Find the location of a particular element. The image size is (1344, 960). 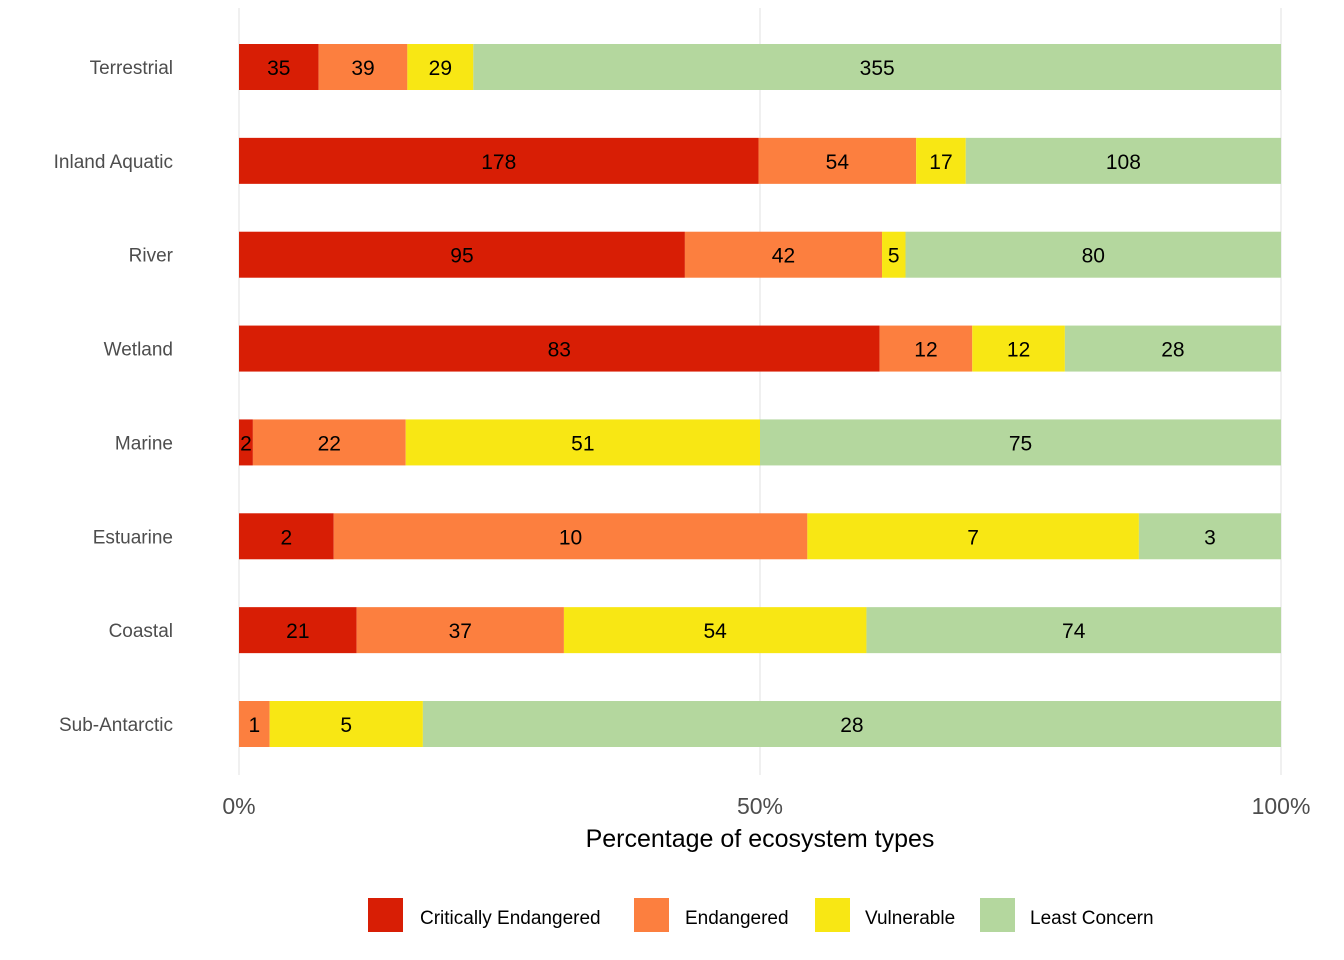

legend-item: Endangered is located at coordinates (711, 915).